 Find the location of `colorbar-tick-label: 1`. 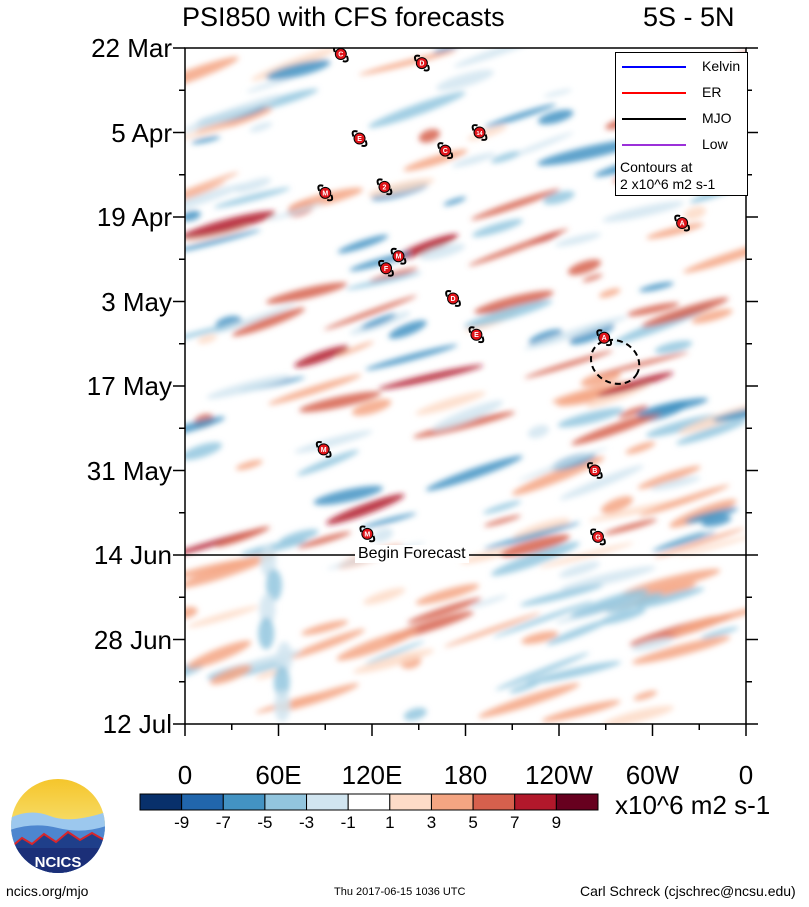

colorbar-tick-label: 1 is located at coordinates (390, 822).